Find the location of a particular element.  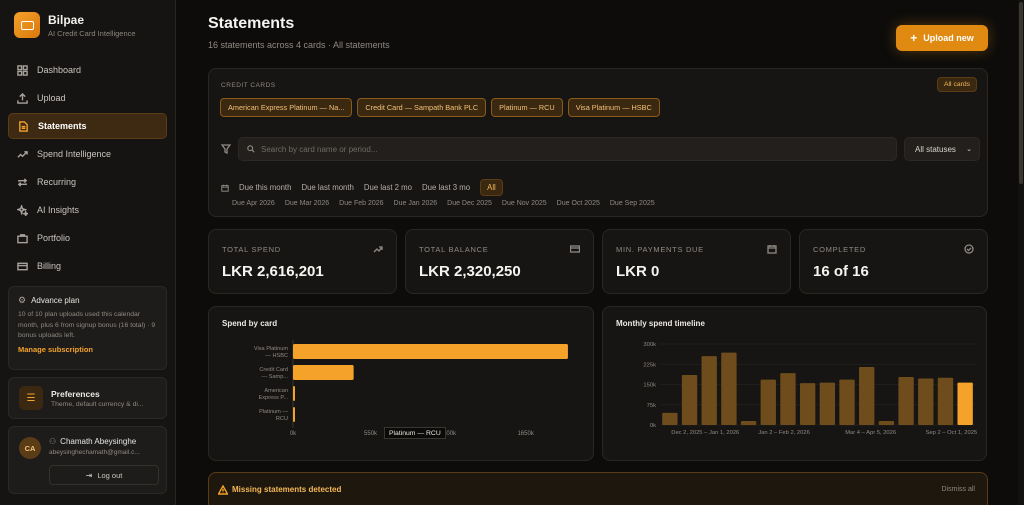

month-filter: Due Apr 2026 is located at coordinates (253, 203).